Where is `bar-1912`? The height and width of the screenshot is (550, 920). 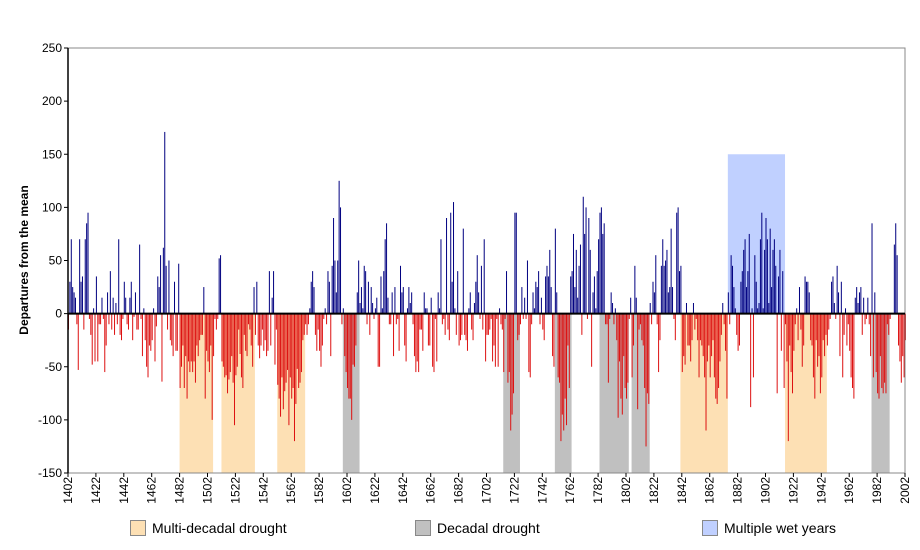
bar-1912 is located at coordinates (780, 281).